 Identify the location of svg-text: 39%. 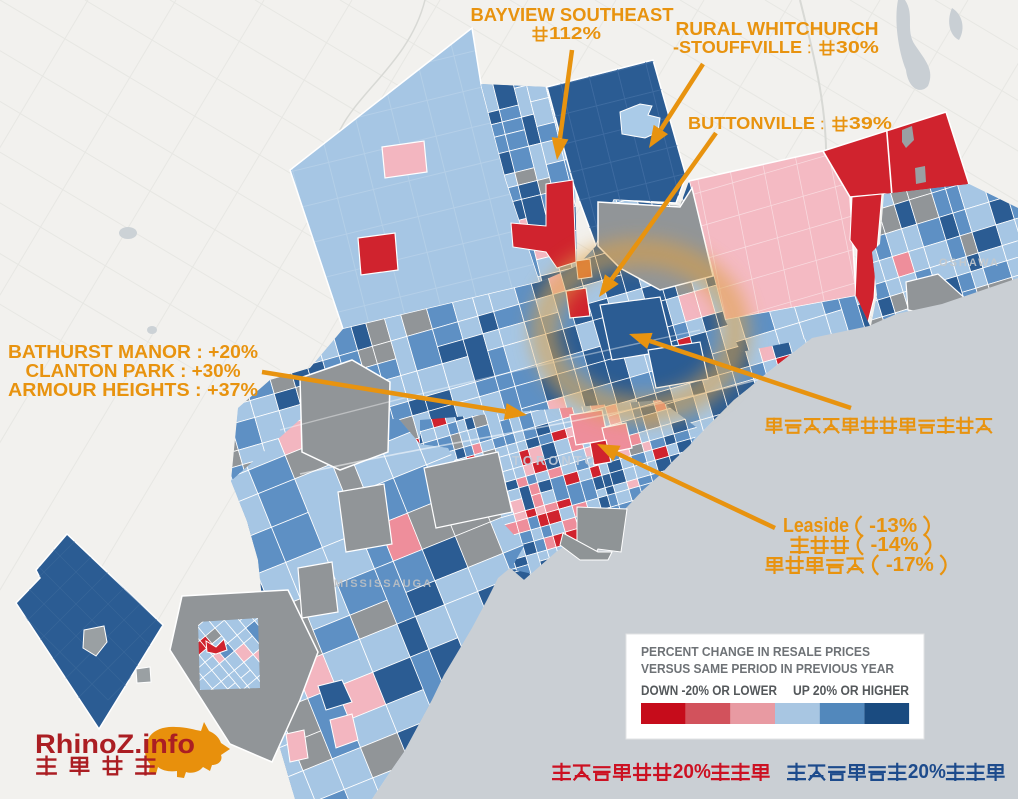
(870, 123).